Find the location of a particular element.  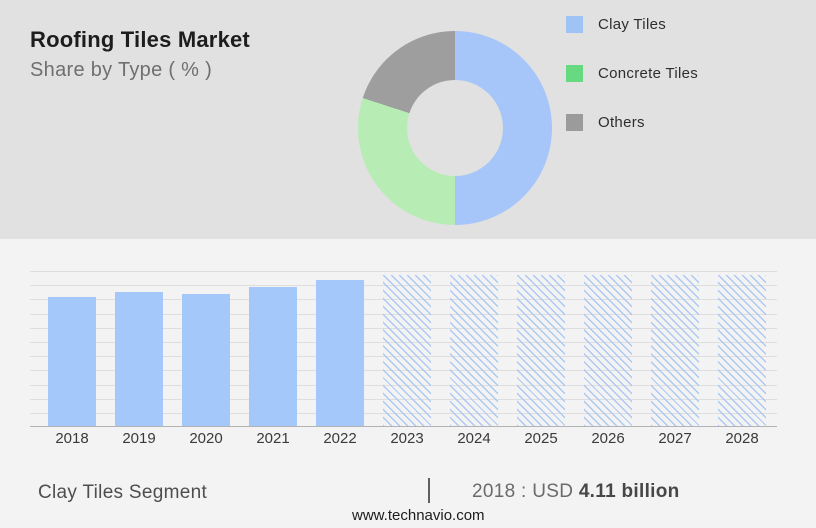

x-axis-label-2025: 2025 is located at coordinates (541, 438).